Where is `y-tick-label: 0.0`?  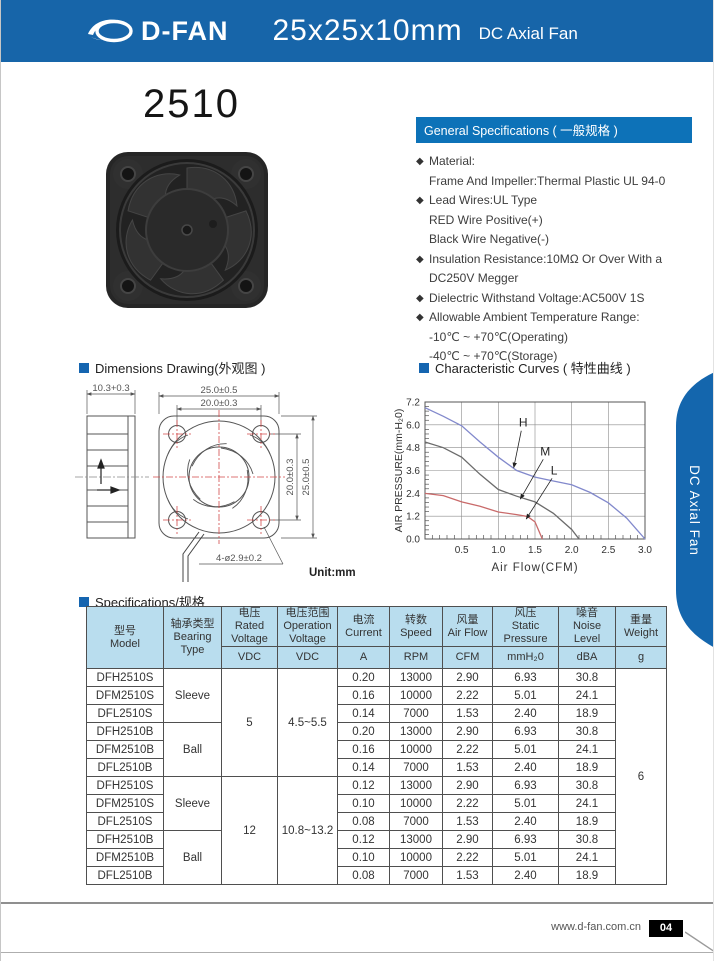 y-tick-label: 0.0 is located at coordinates (413, 540).